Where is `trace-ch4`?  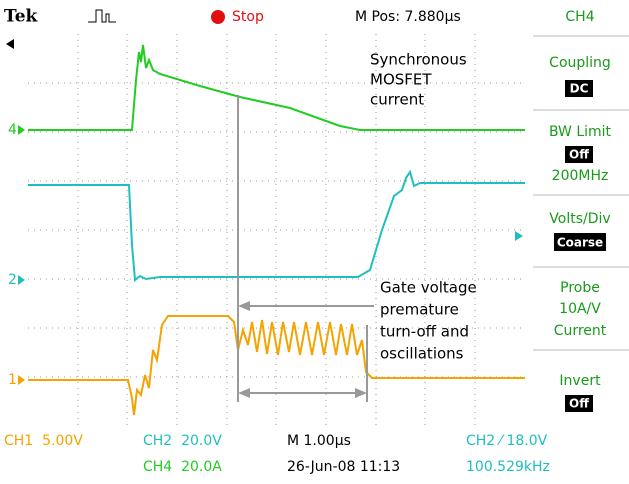
trace-ch4 is located at coordinates (276, 87).